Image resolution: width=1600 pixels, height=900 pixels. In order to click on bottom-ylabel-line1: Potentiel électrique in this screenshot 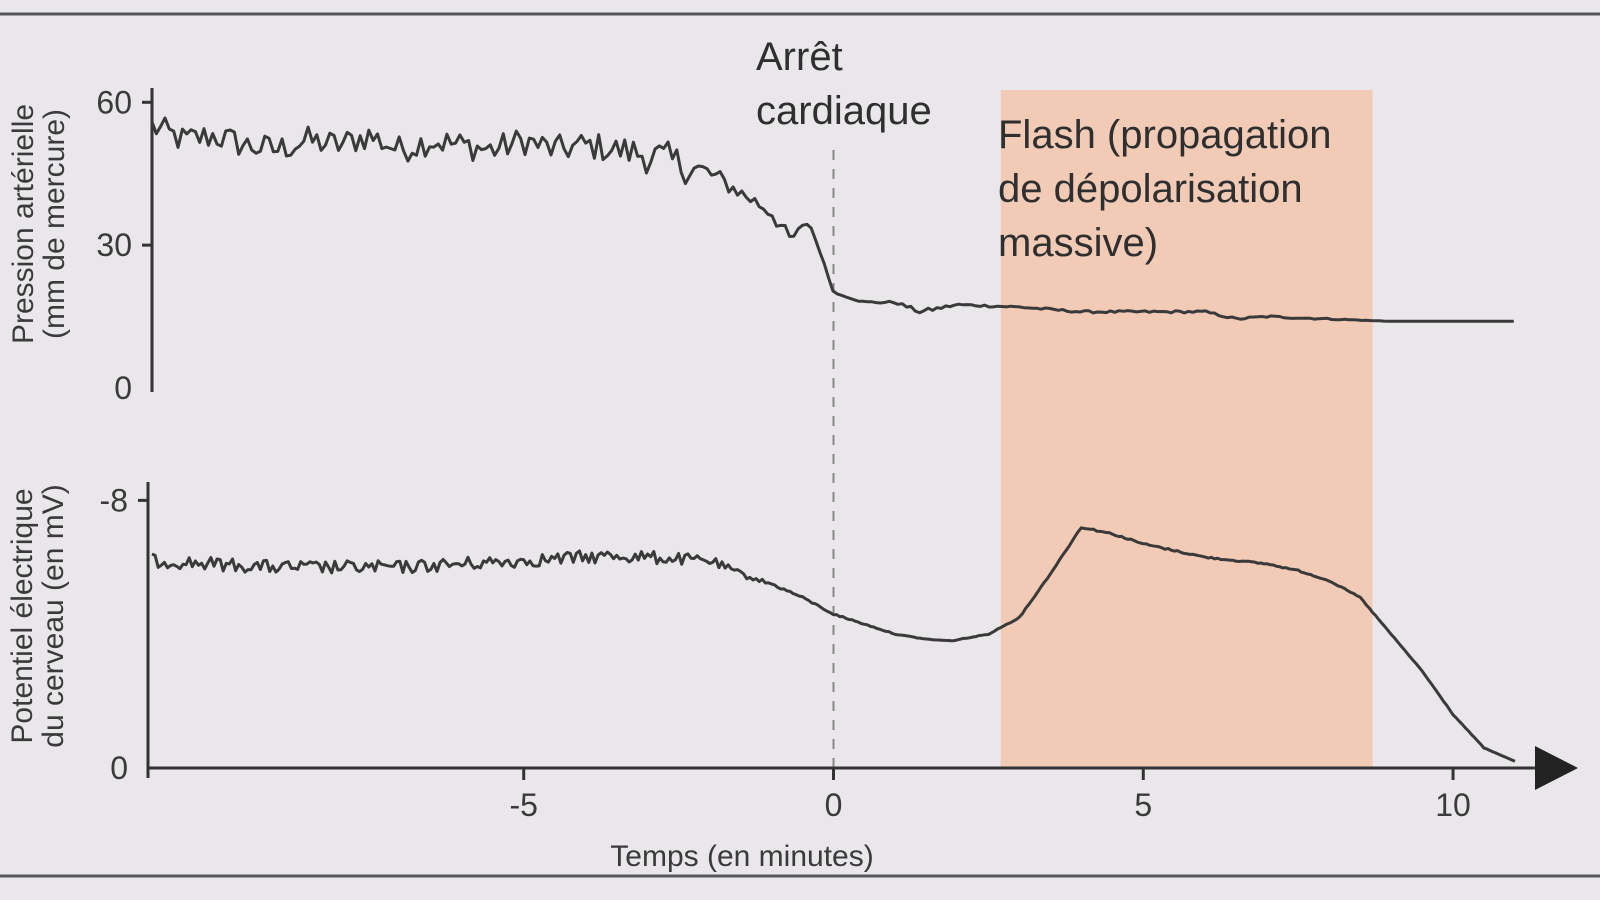, I will do `click(22, 615)`.